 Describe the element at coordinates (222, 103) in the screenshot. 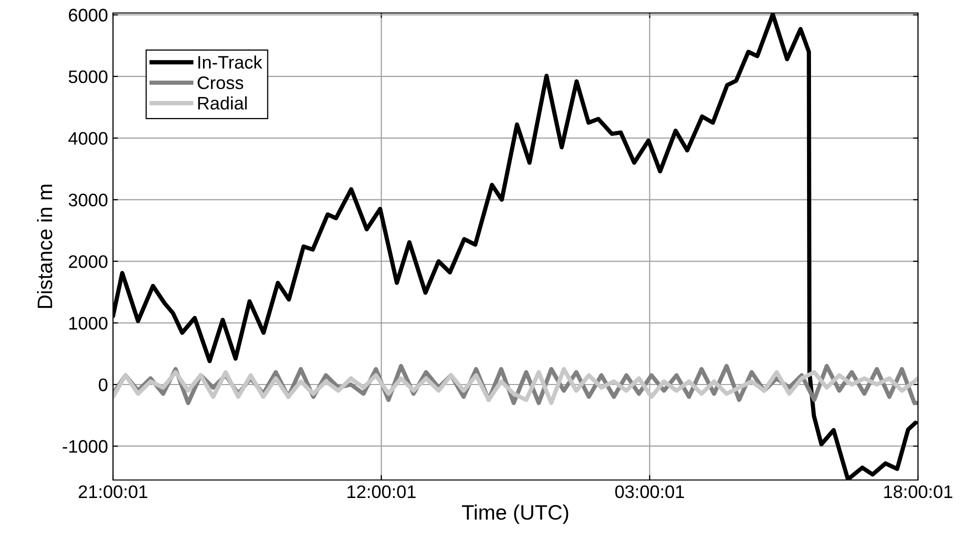

I see `legend-label: Radial` at that location.